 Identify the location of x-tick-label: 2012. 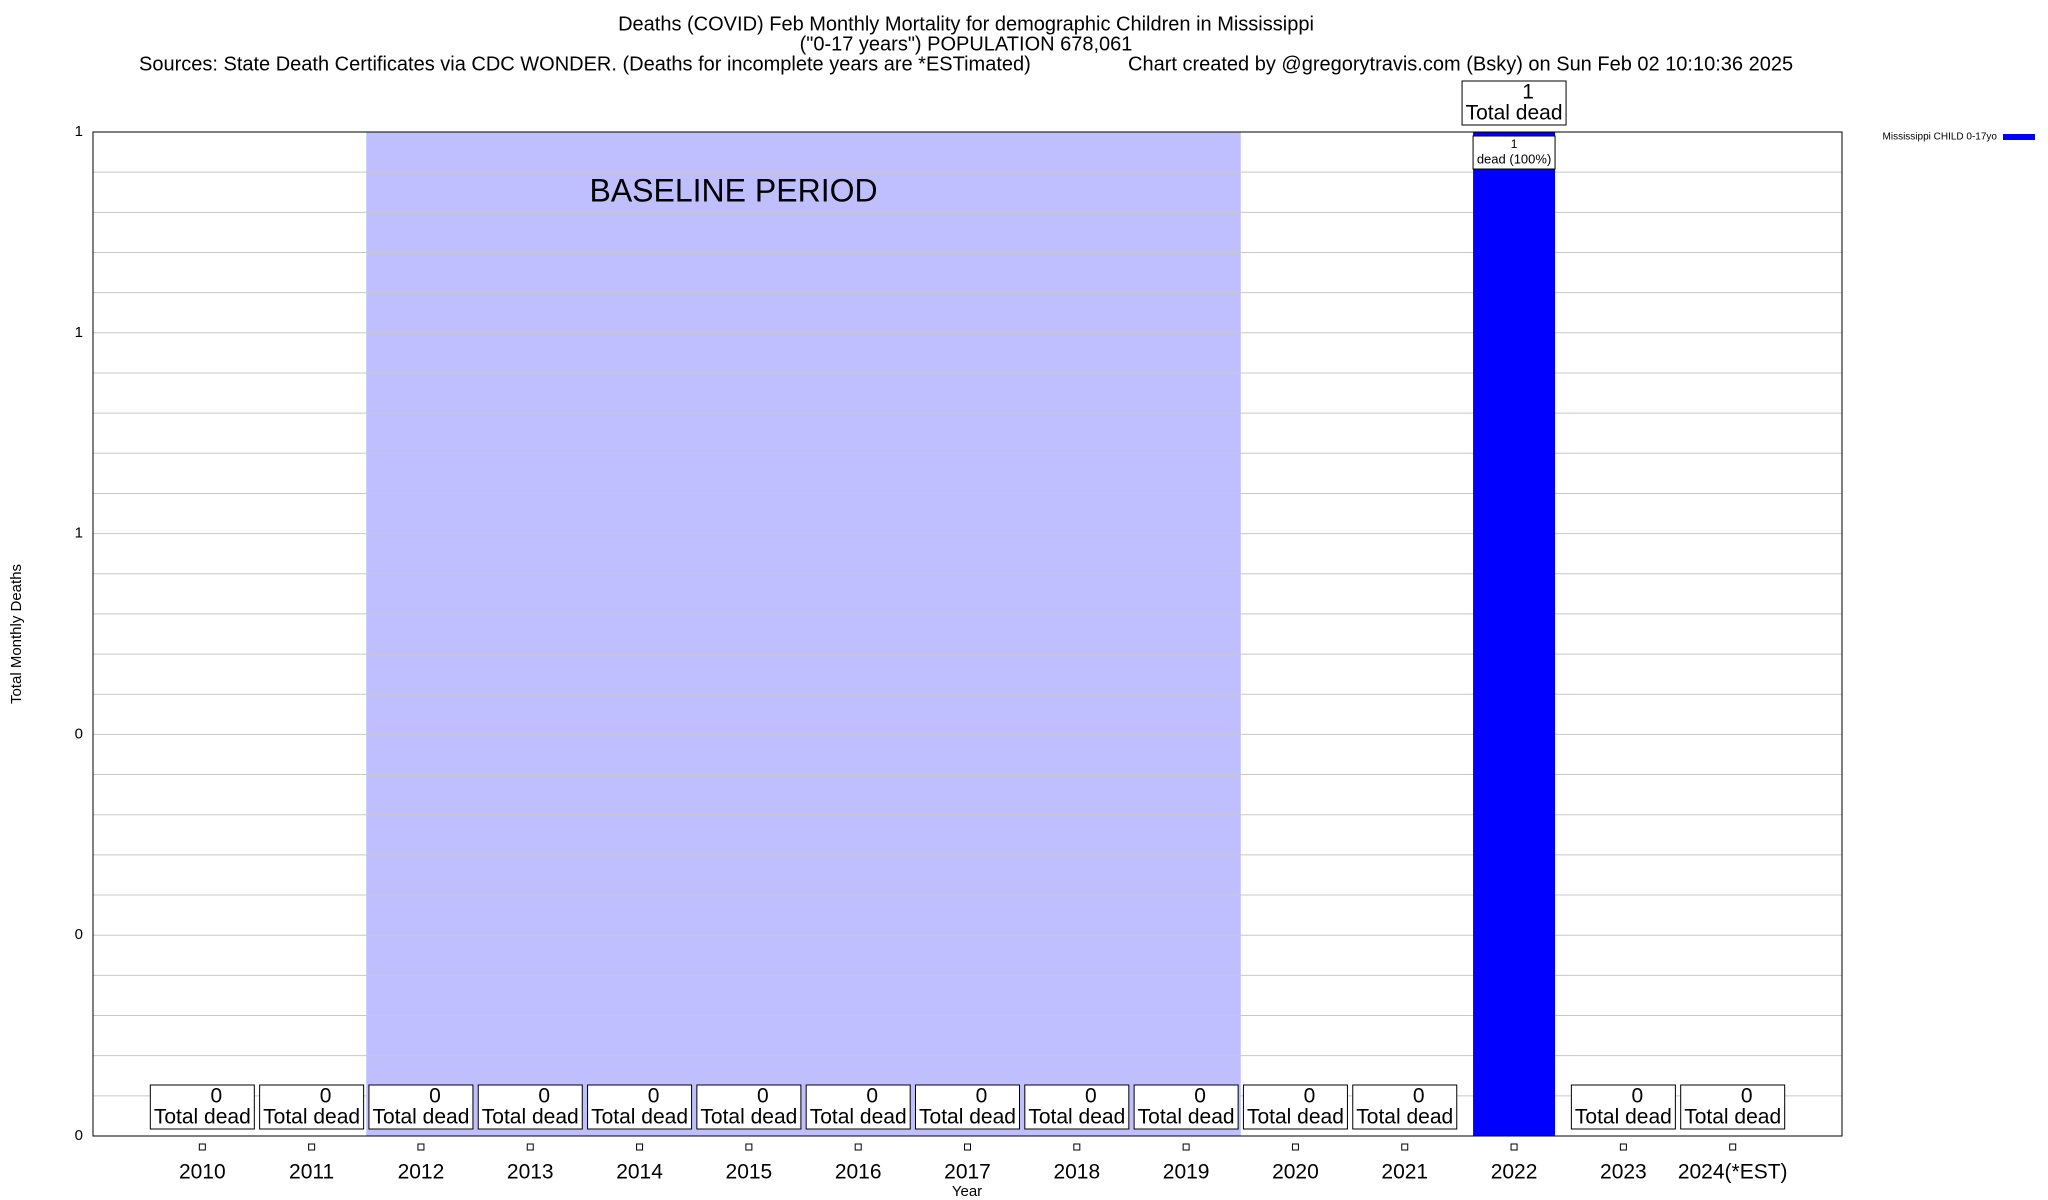
(421, 1172).